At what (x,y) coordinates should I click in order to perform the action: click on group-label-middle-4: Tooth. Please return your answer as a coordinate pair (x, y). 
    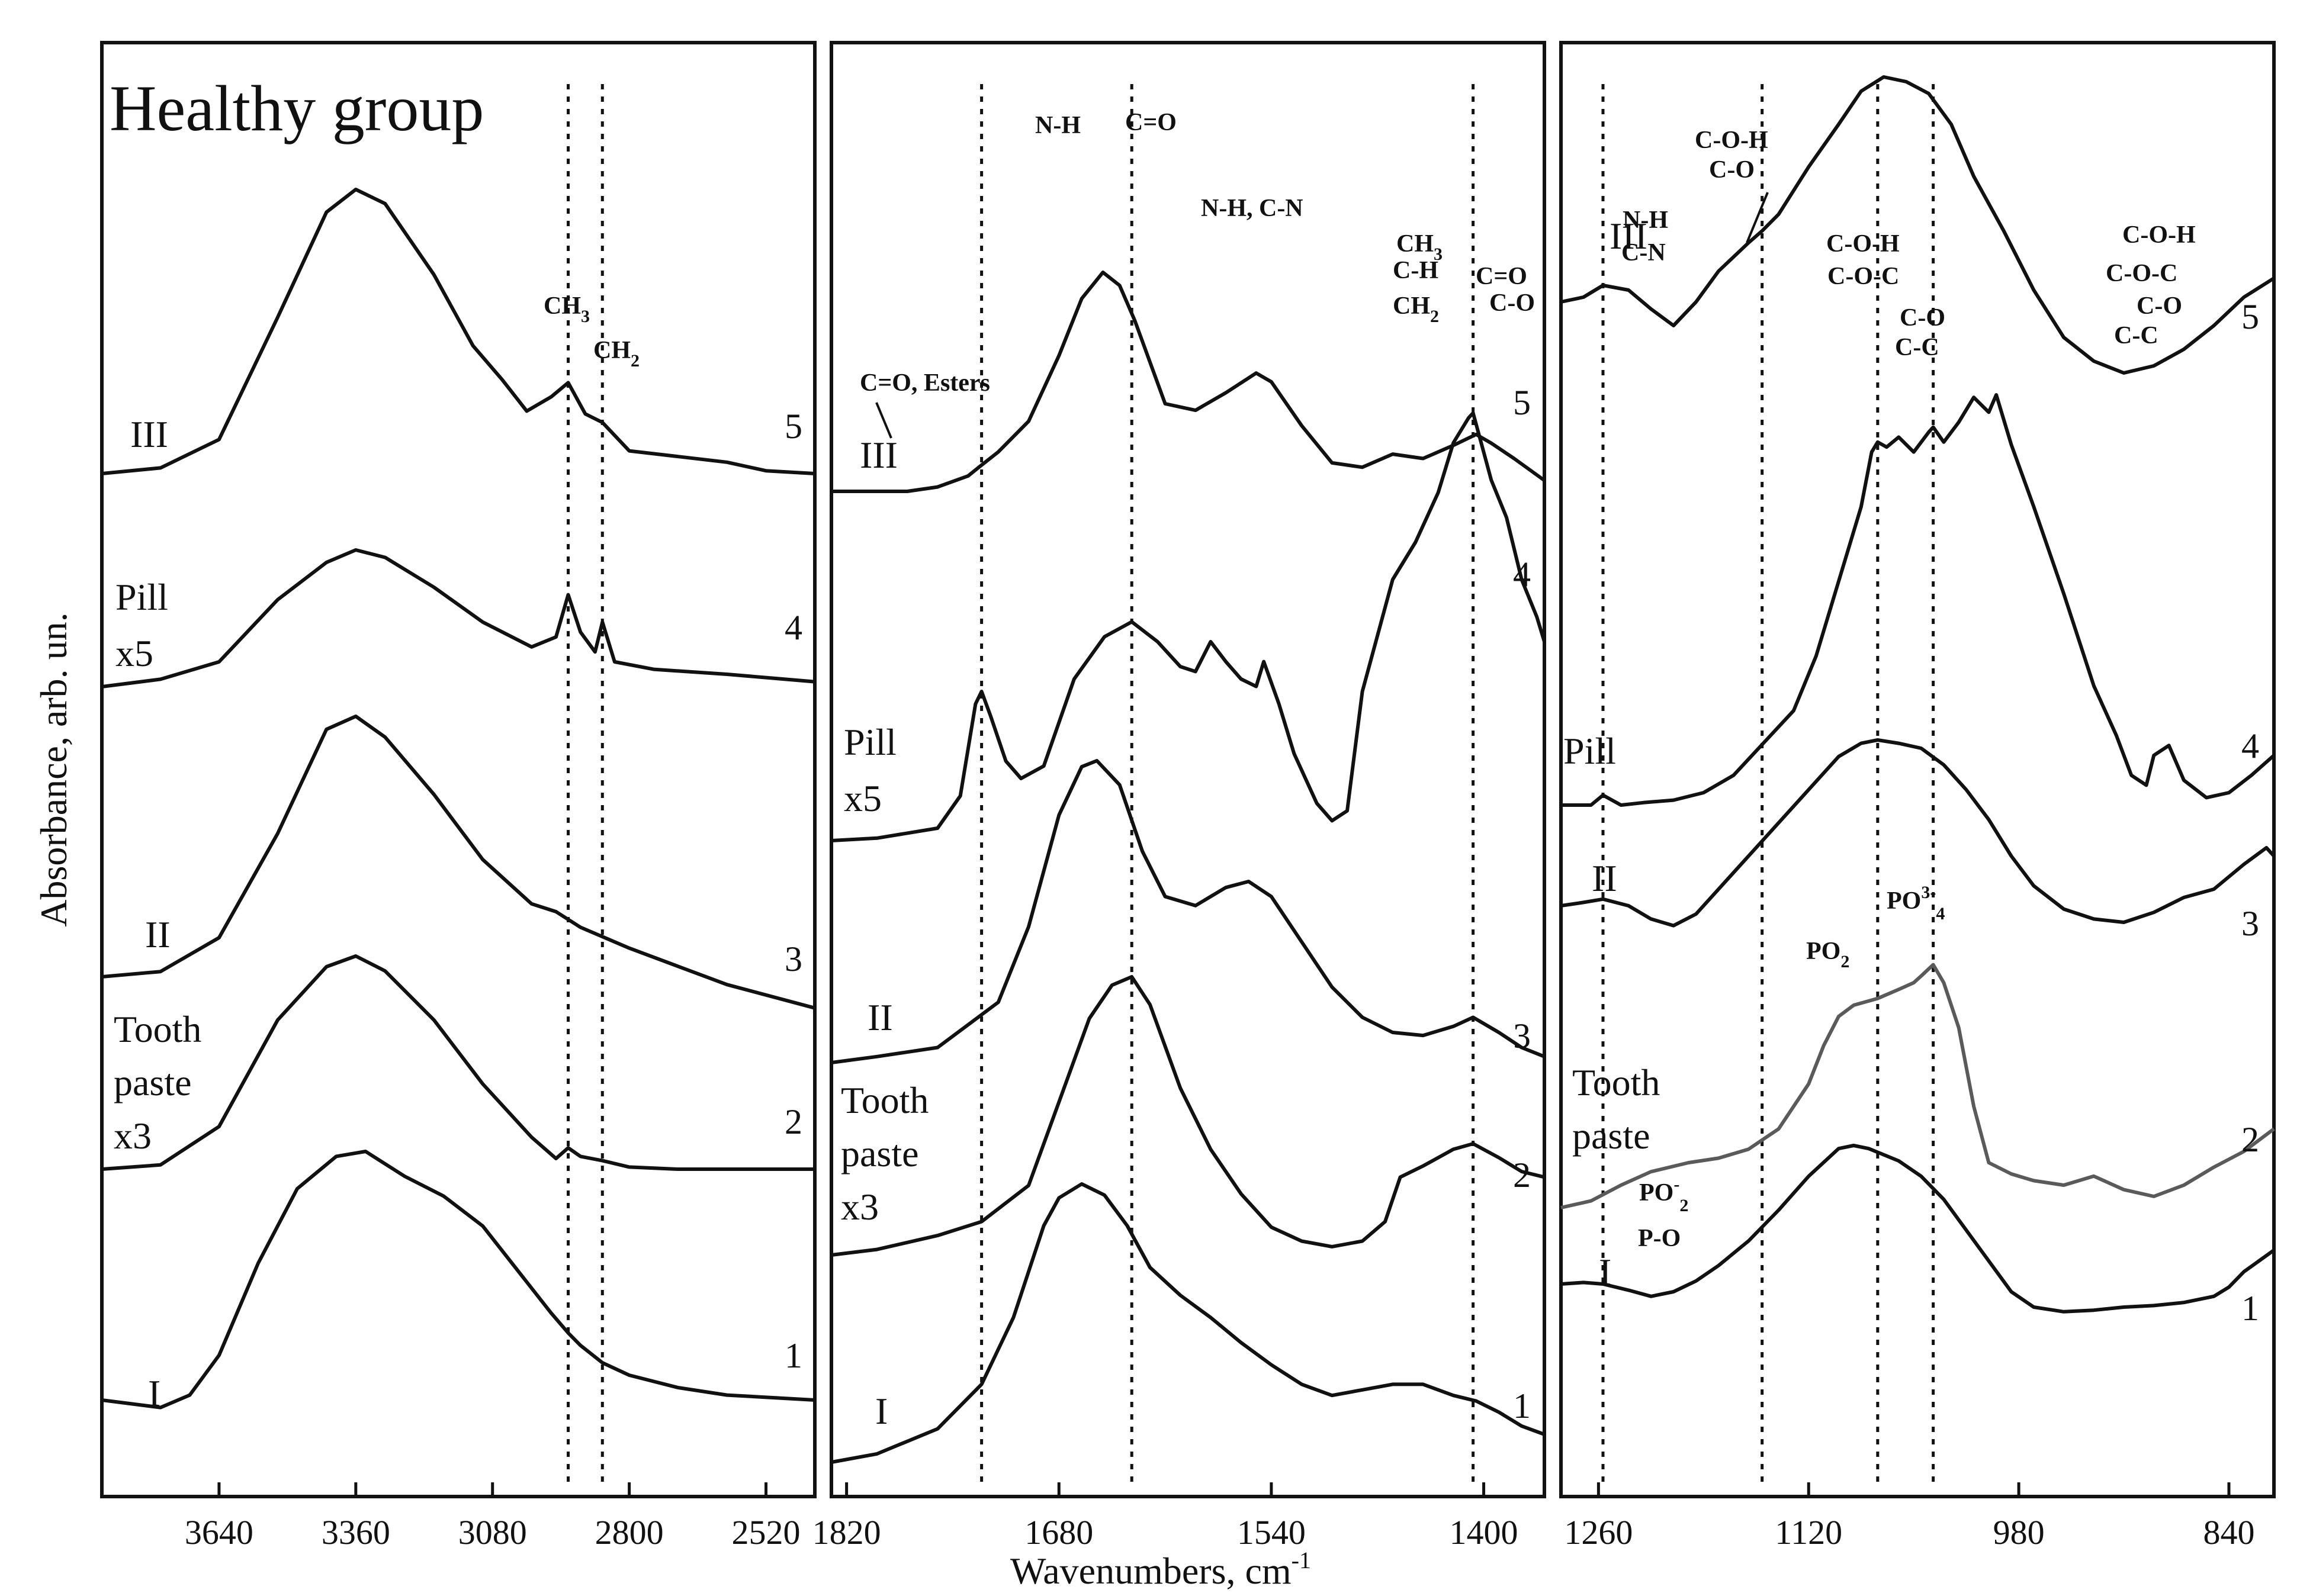
    Looking at the image, I should click on (885, 1100).